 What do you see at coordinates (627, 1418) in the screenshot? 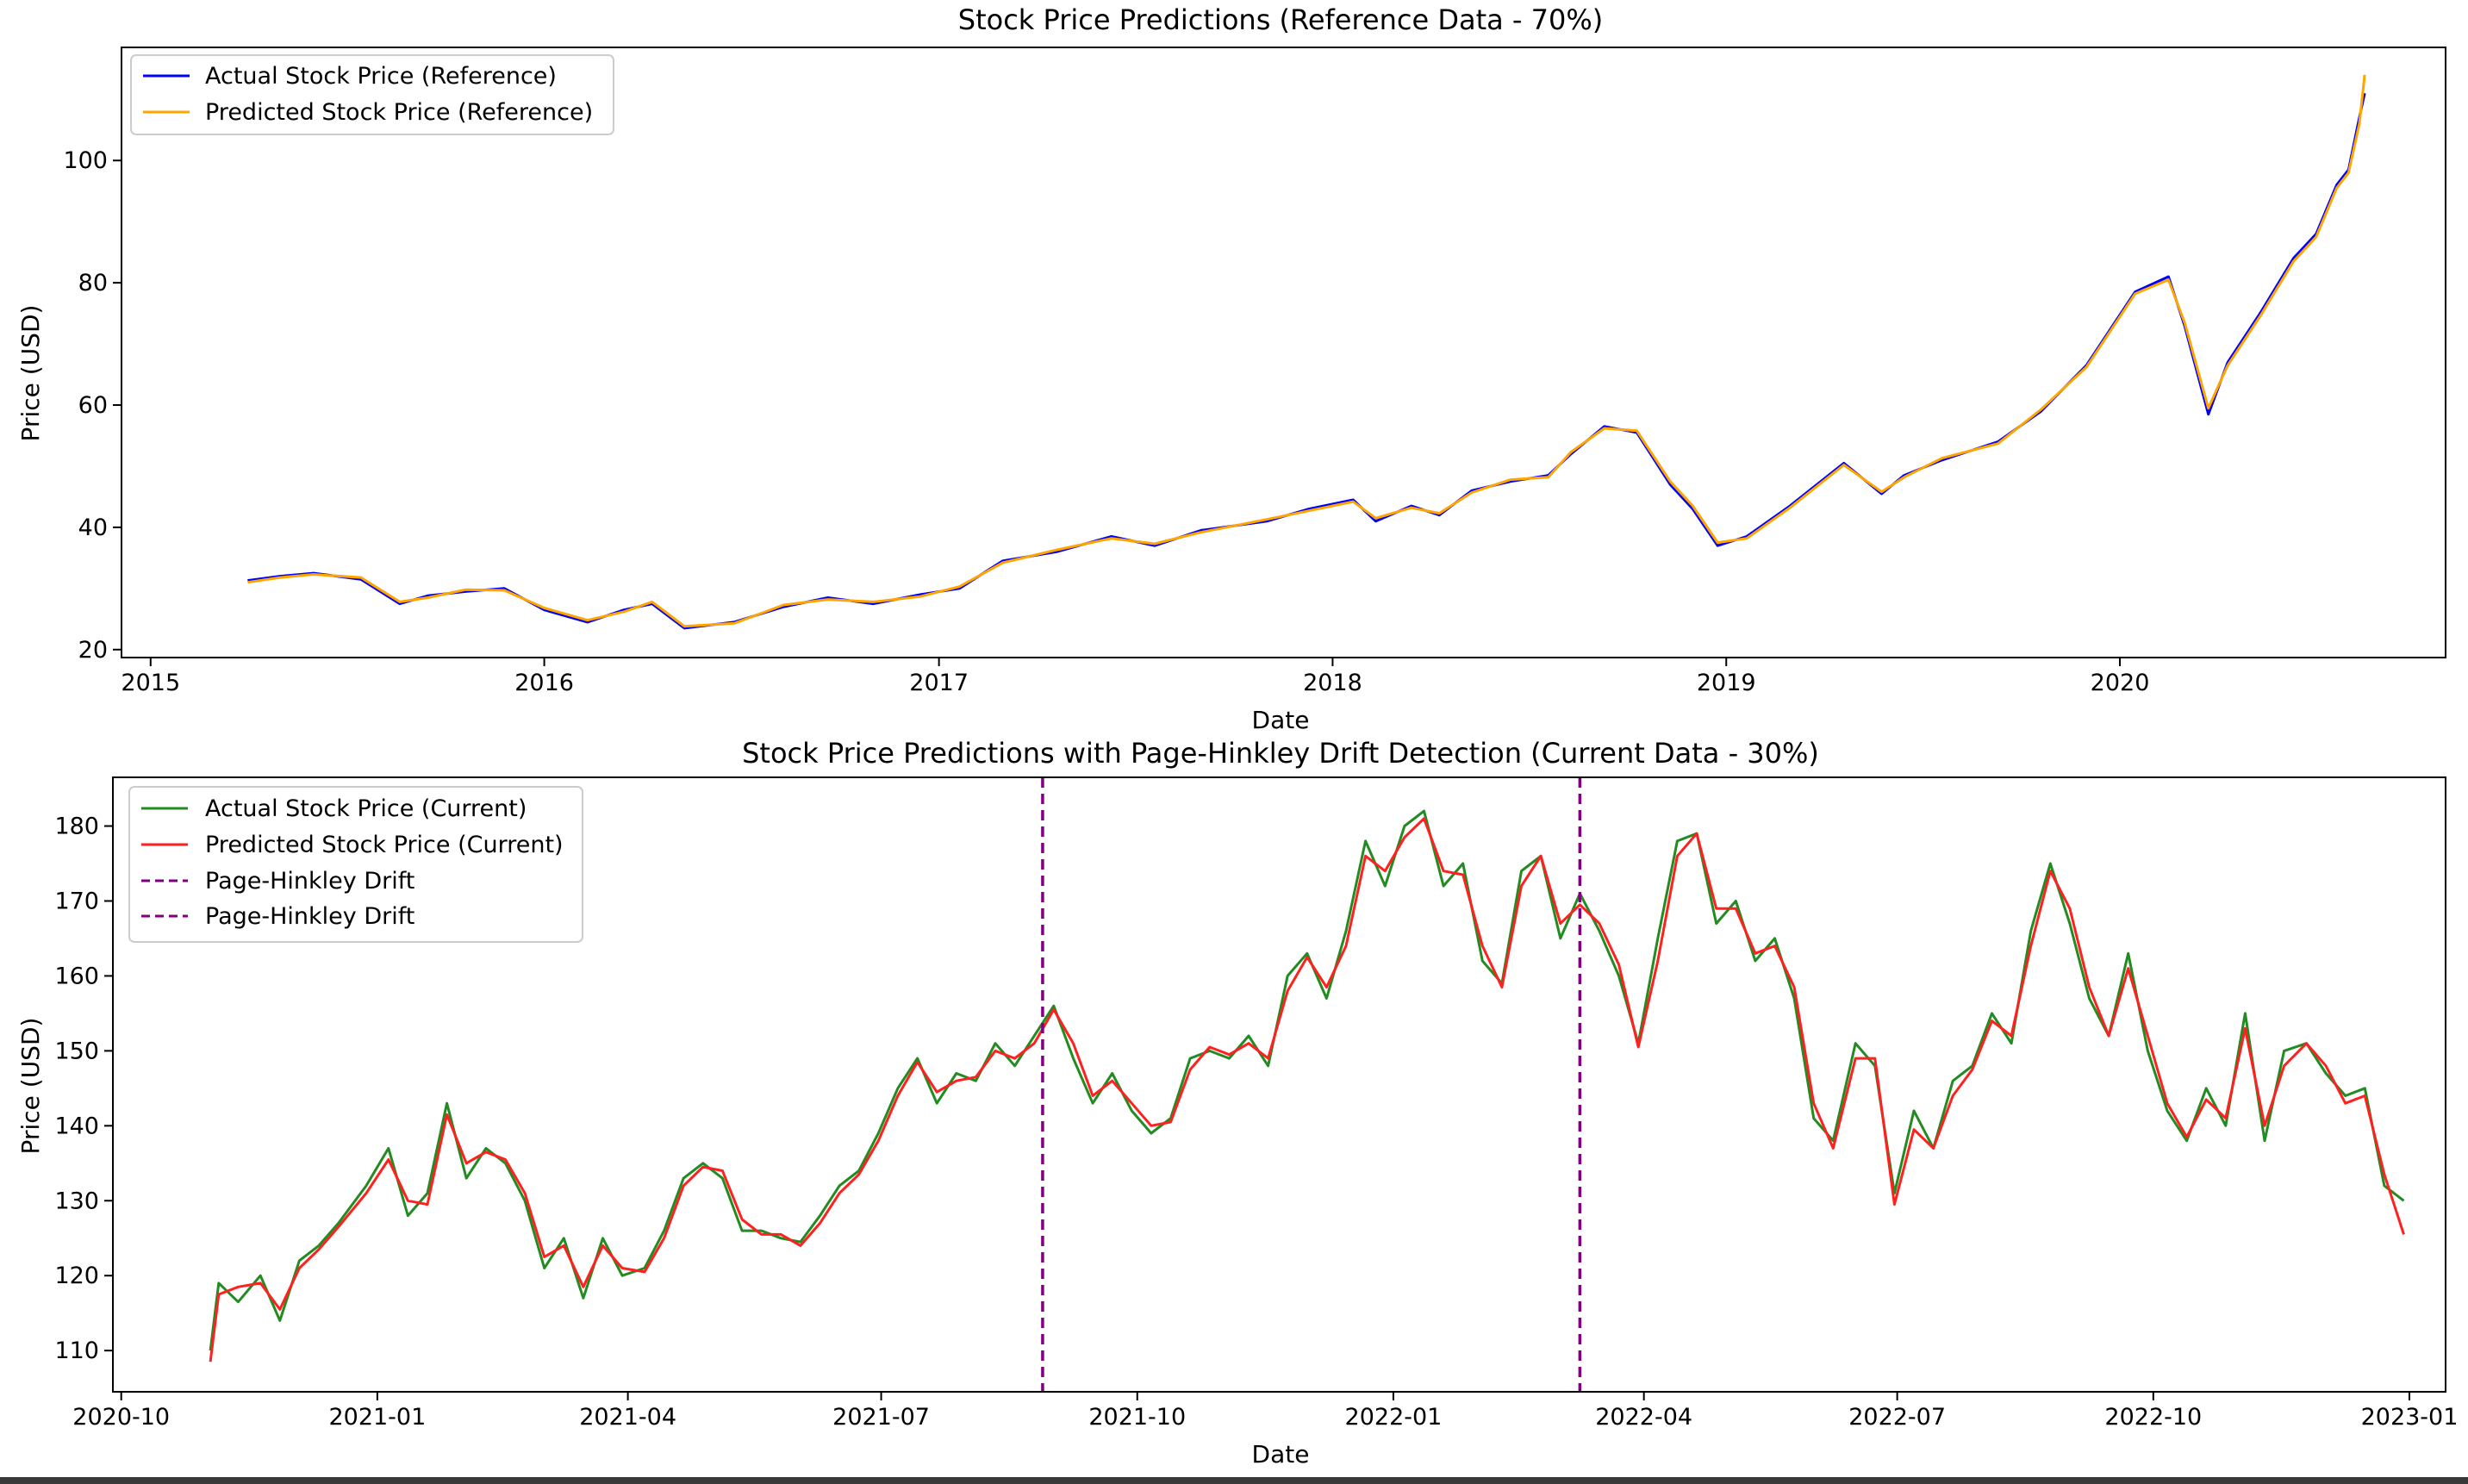
I see `x-tick-label: 2021-04` at bounding box center [627, 1418].